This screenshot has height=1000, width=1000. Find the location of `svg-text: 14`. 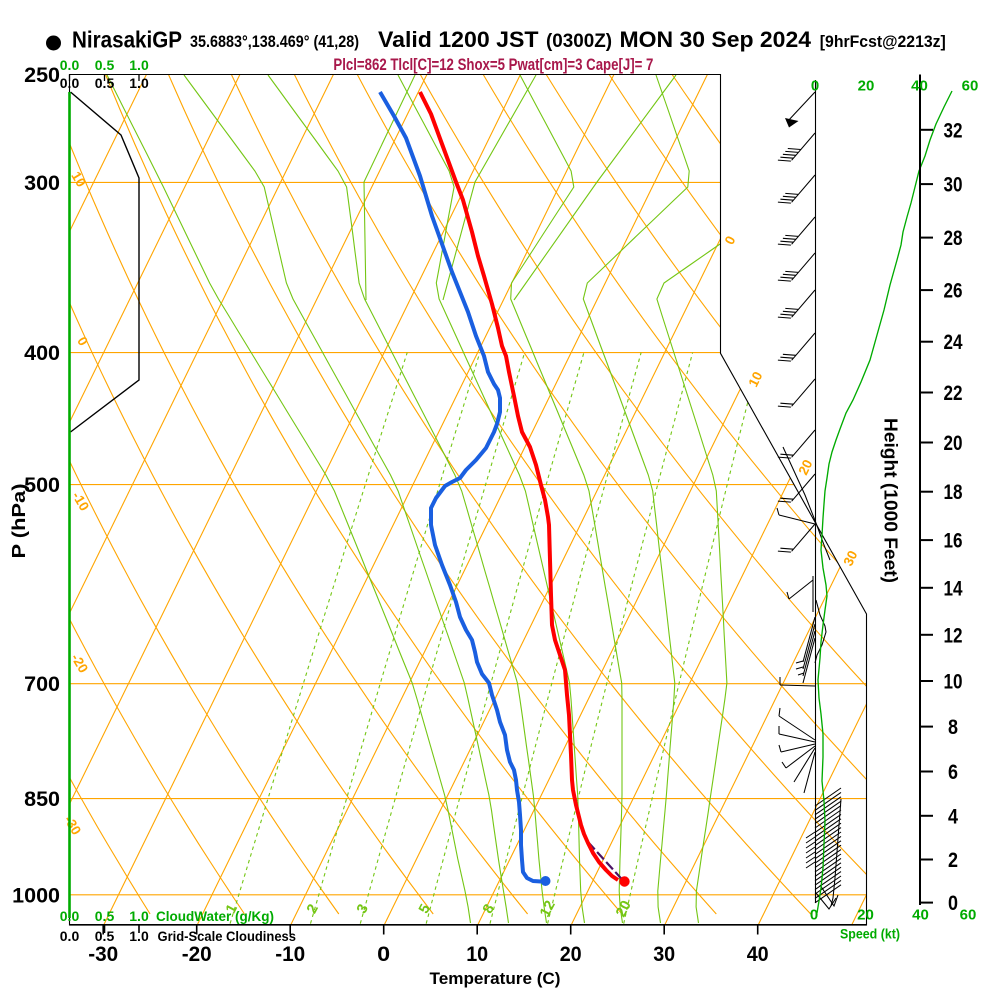

svg-text: 14 is located at coordinates (953, 588).